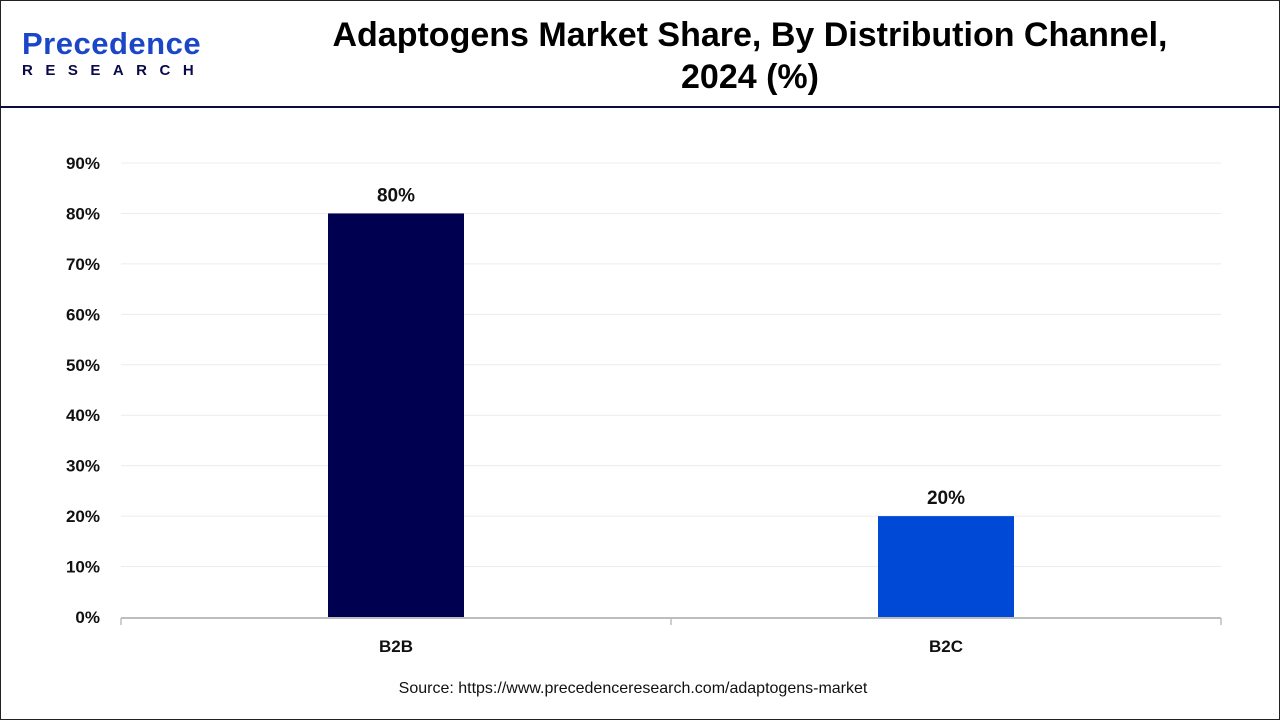  I want to click on y-tick-label: 80%, so click(83, 213).